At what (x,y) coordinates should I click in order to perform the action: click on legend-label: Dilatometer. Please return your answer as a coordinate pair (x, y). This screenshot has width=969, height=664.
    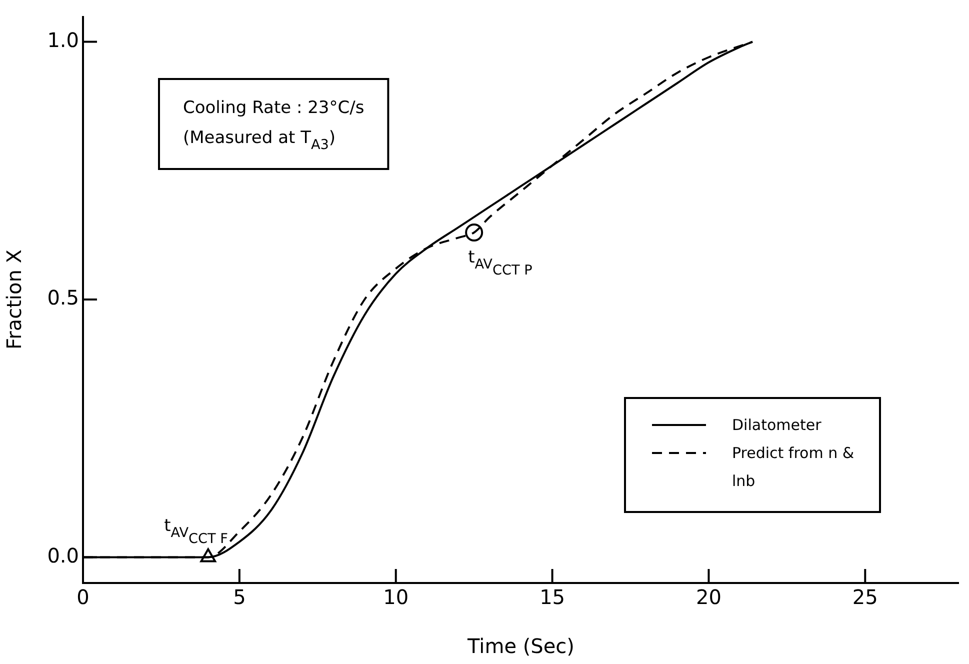
    Looking at the image, I should click on (777, 425).